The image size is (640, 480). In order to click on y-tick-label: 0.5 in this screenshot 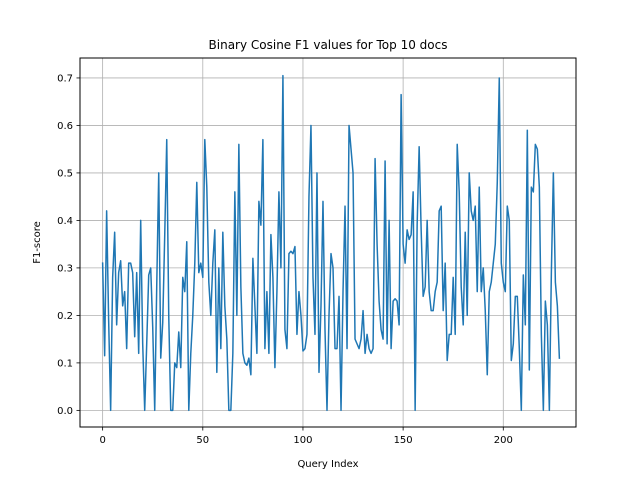, I will do `click(65, 173)`.